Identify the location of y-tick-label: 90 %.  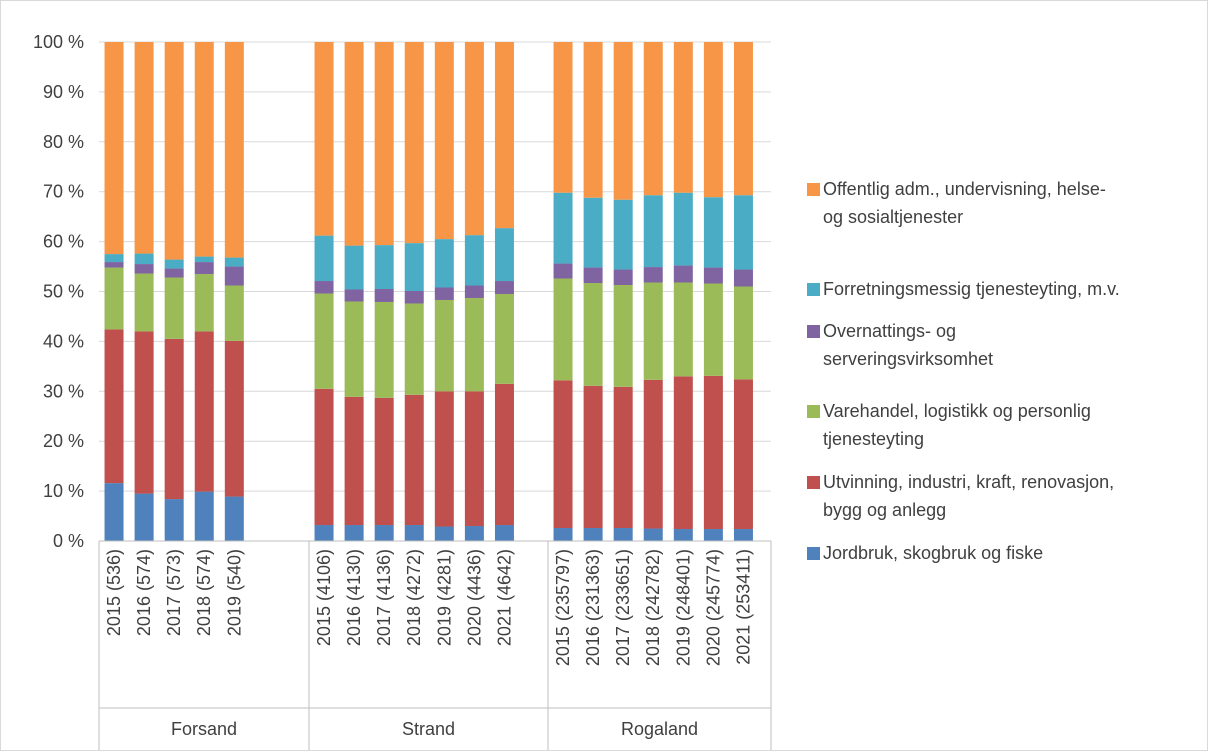
(63, 92).